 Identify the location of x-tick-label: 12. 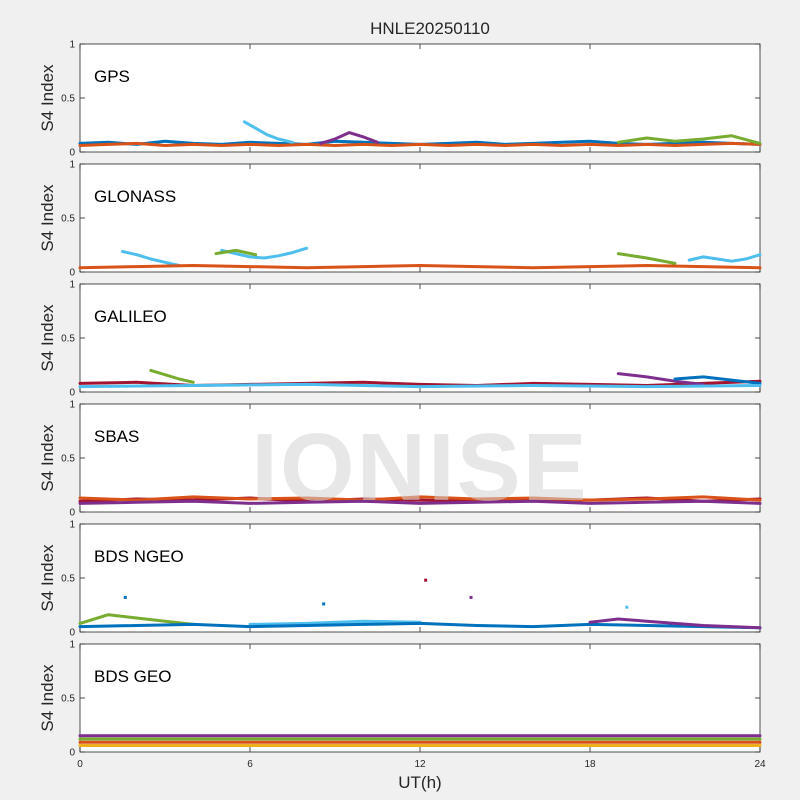
(420, 764).